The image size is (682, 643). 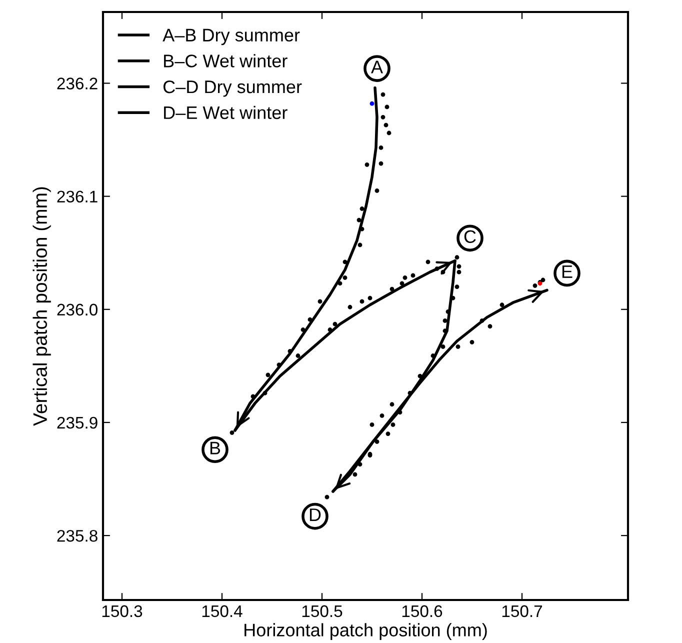 What do you see at coordinates (77, 310) in the screenshot?
I see `y-tick-label: 236.0` at bounding box center [77, 310].